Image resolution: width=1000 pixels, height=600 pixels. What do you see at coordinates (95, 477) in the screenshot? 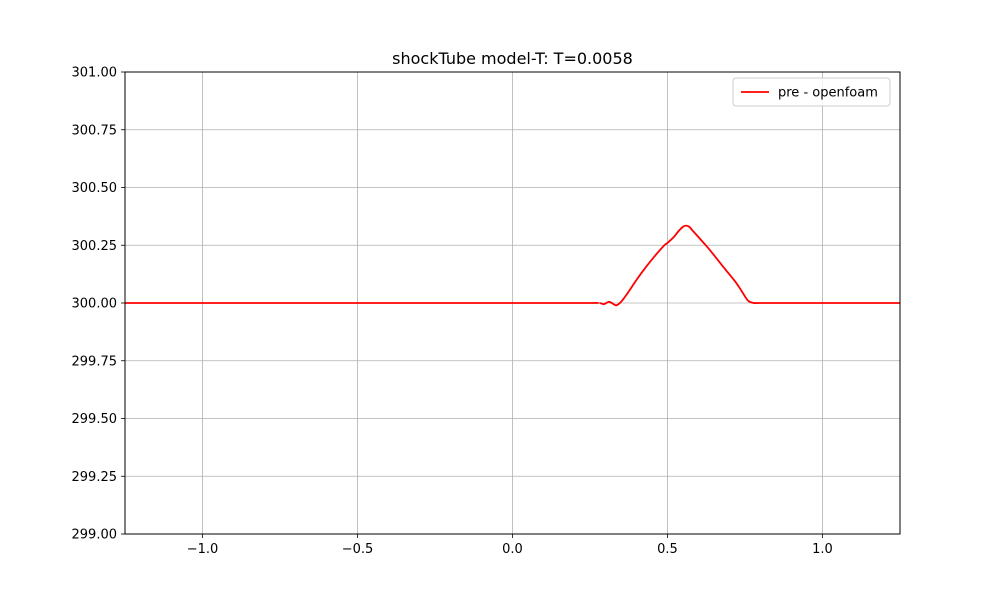
I see `y-tick-label: 299.25` at bounding box center [95, 477].